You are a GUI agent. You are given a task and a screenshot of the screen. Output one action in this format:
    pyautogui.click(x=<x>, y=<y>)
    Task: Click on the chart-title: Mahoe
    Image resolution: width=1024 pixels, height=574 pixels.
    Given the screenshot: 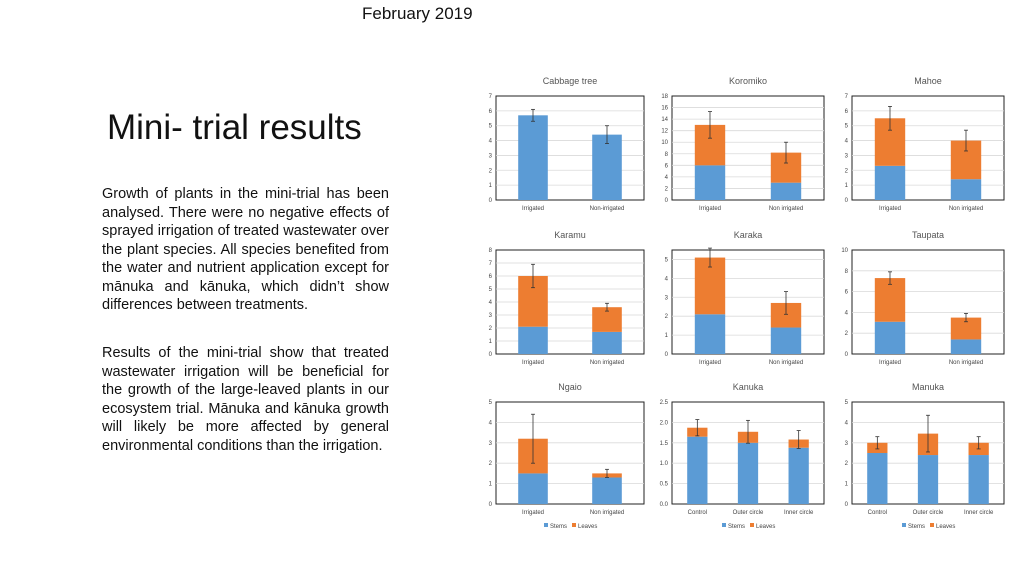 What is the action you would take?
    pyautogui.click(x=928, y=81)
    